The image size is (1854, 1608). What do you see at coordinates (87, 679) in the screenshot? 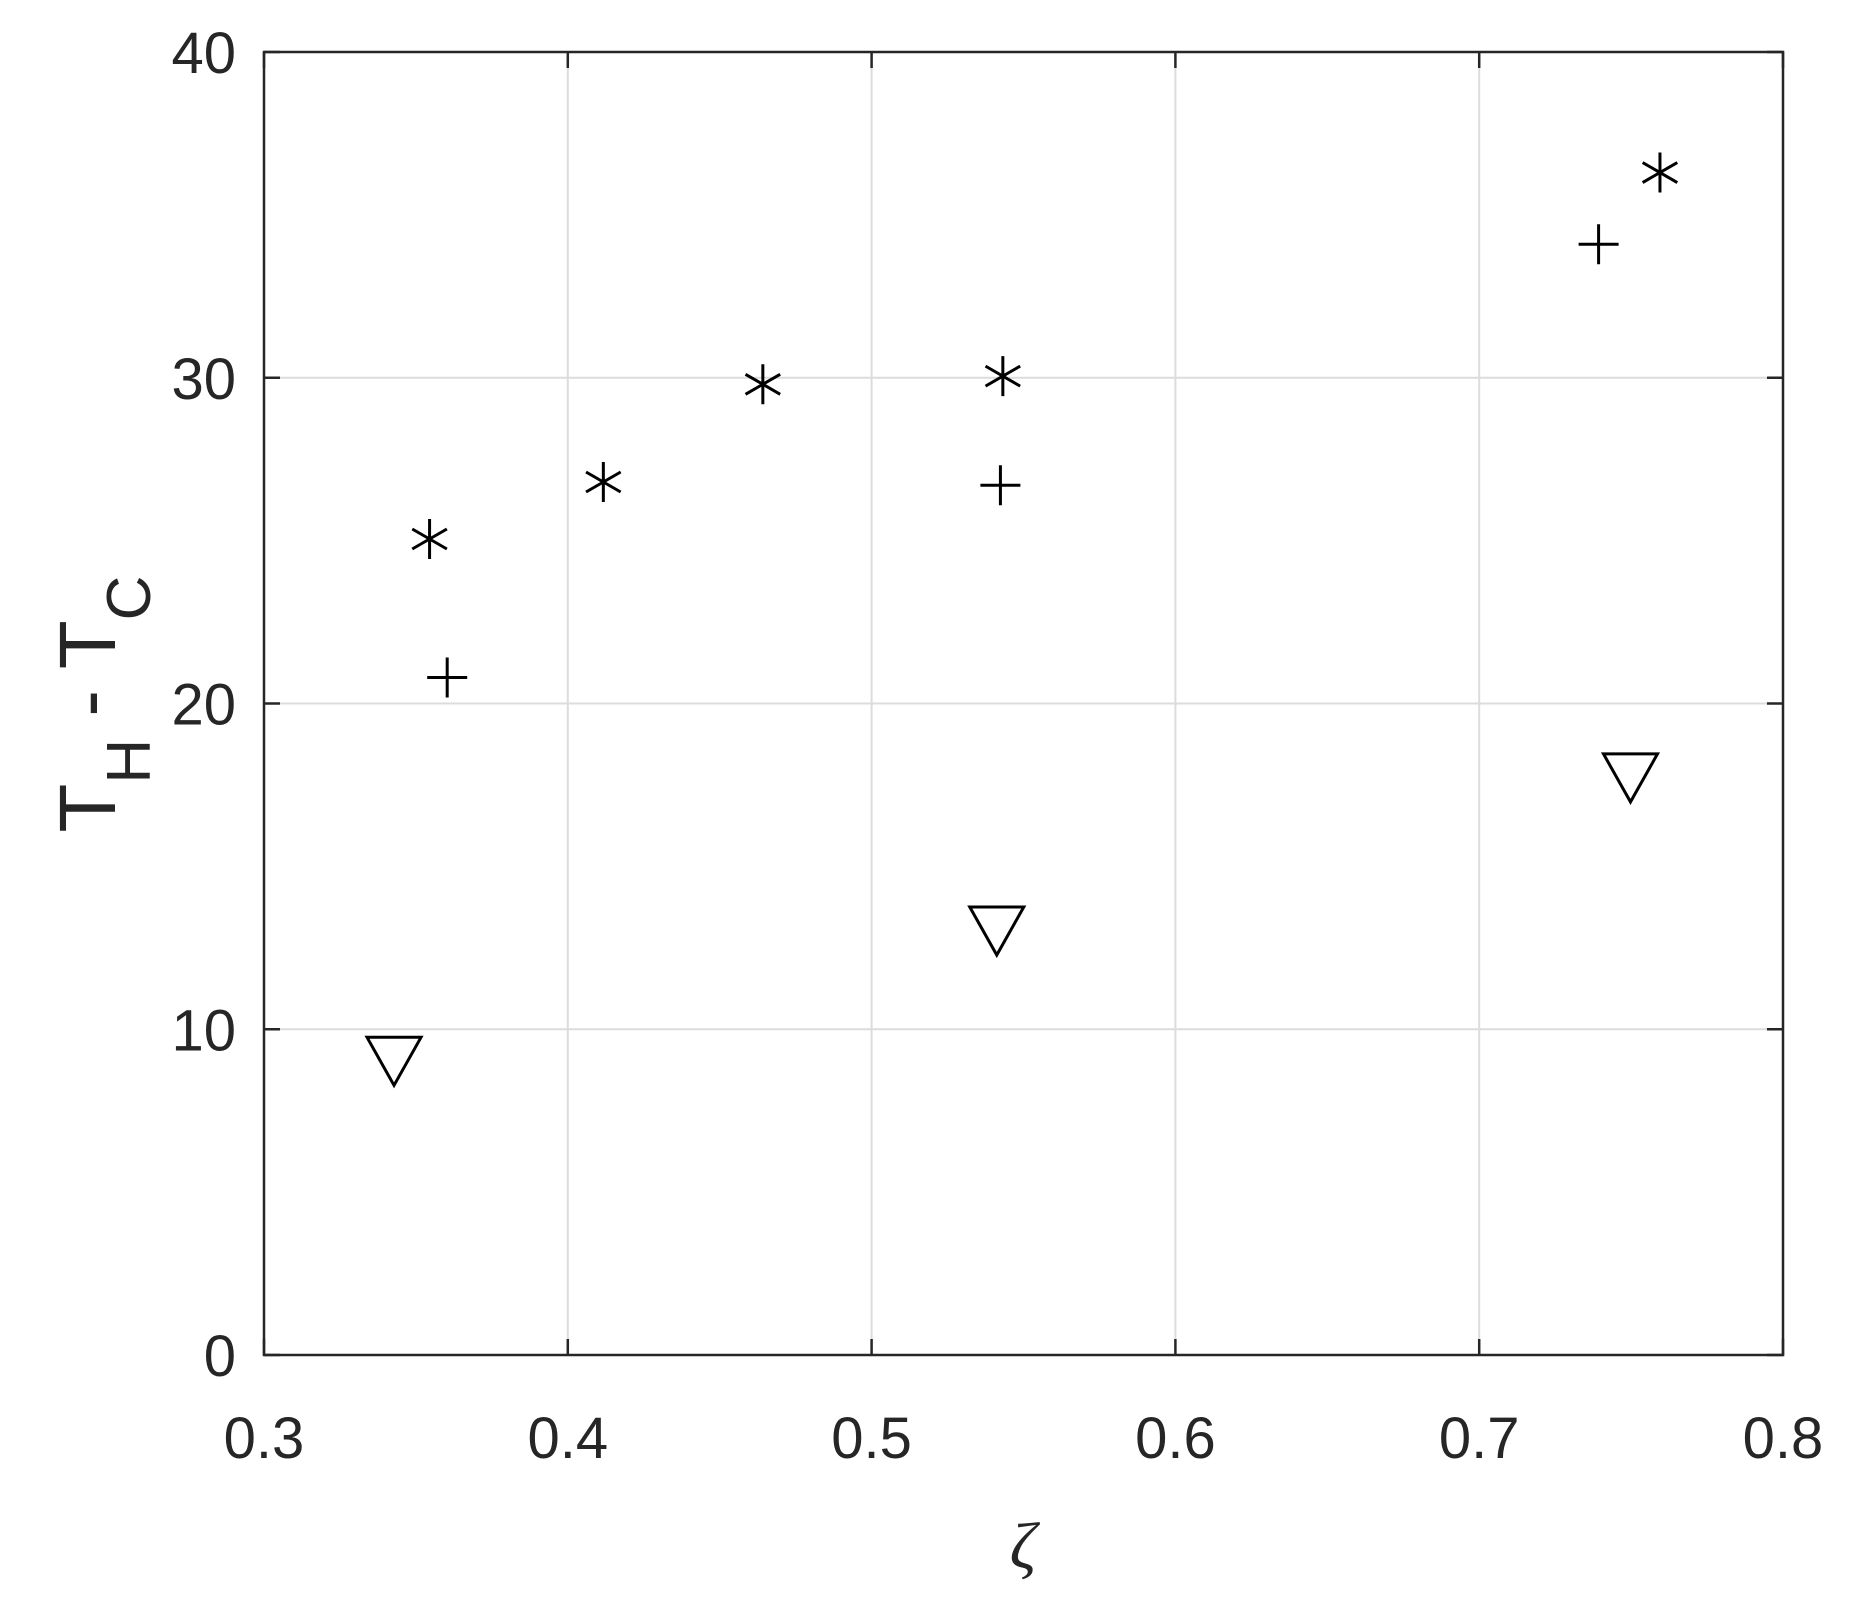
I see `y-axis-label-part: - T` at bounding box center [87, 679].